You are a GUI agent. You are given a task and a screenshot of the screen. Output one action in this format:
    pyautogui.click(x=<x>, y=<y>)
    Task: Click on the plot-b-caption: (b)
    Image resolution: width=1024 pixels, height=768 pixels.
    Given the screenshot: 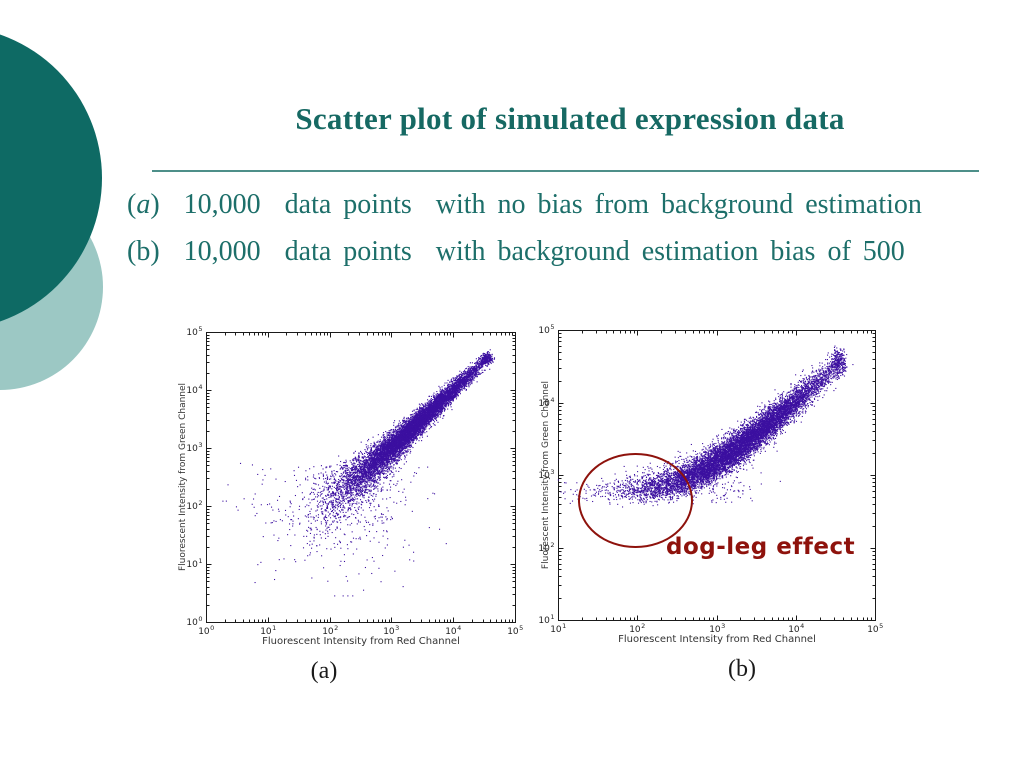 What is the action you would take?
    pyautogui.click(x=742, y=669)
    